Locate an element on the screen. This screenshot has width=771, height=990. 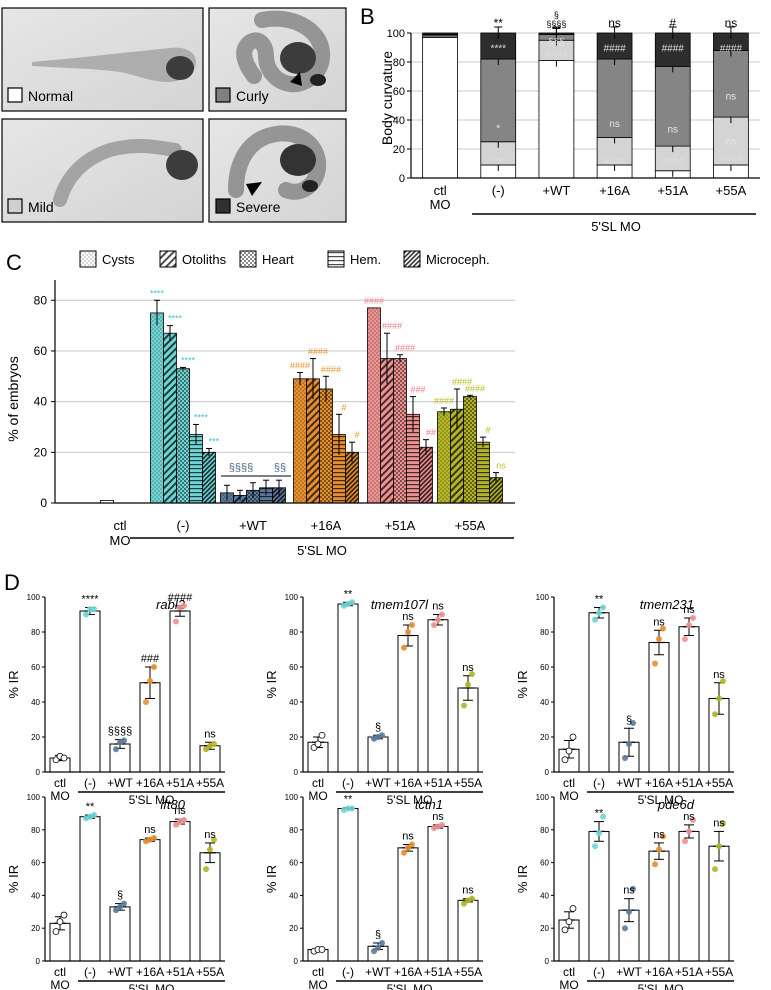
significance-label: #### is located at coordinates (392, 326).